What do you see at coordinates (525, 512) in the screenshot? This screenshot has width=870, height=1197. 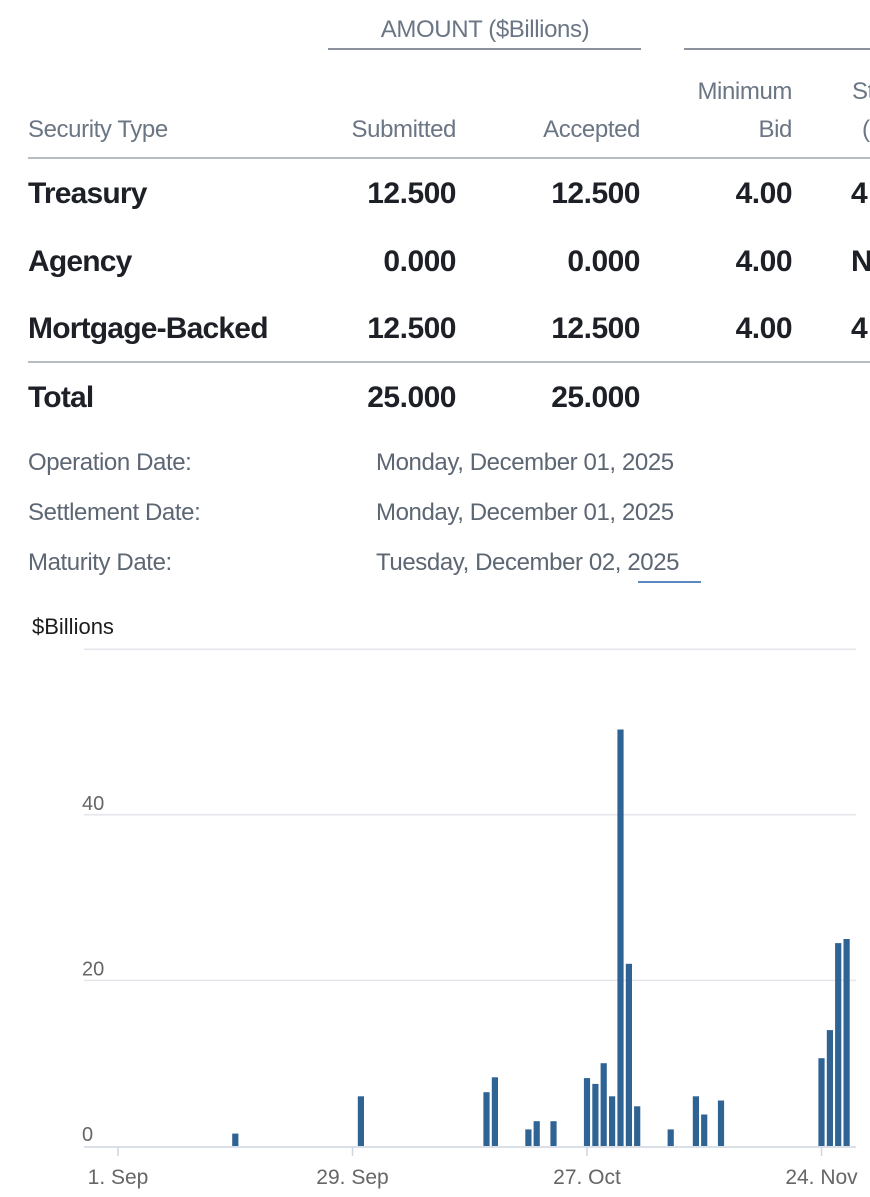 I see `settlement-date-value: Monday, December 01, 2025` at bounding box center [525, 512].